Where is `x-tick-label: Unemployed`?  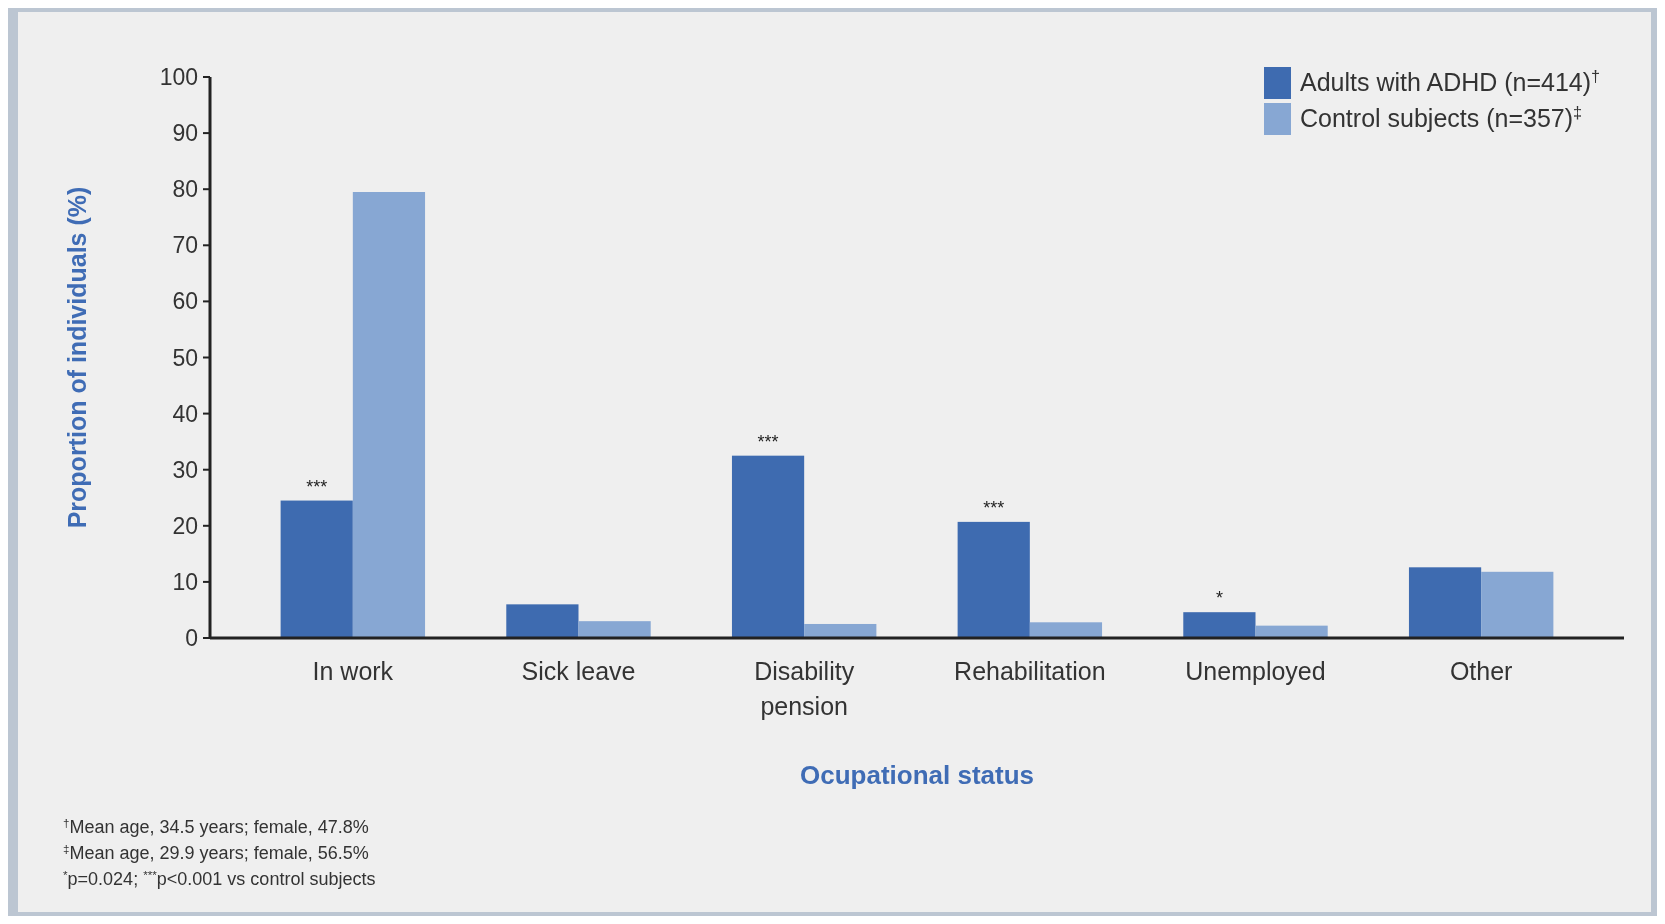 x-tick-label: Unemployed is located at coordinates (1255, 671).